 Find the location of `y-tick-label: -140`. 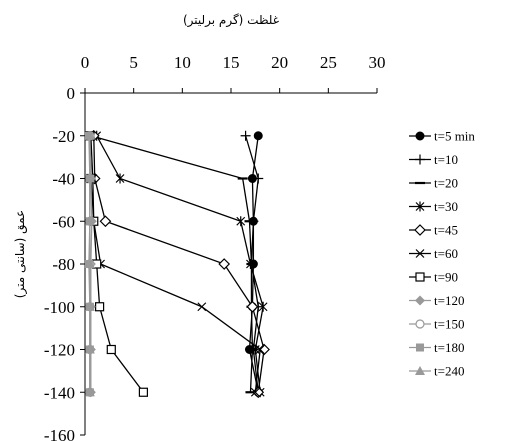

y-tick-label: -140 is located at coordinates (59, 392).